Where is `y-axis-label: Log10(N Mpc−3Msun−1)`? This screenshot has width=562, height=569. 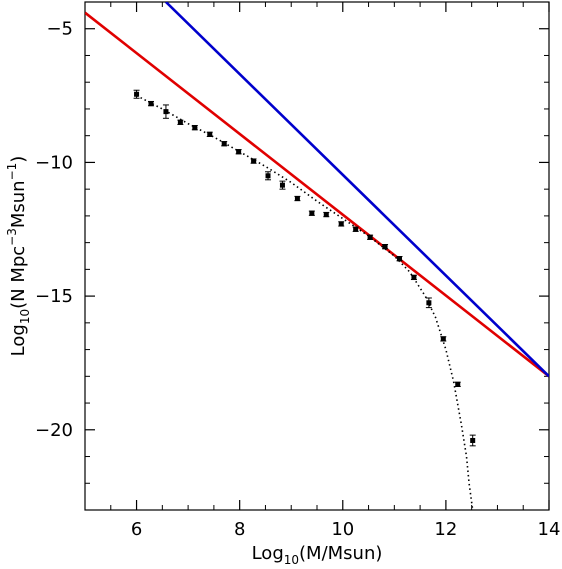
y-axis-label: Log10(N Mpc−3Msun−1) is located at coordinates (18, 256).